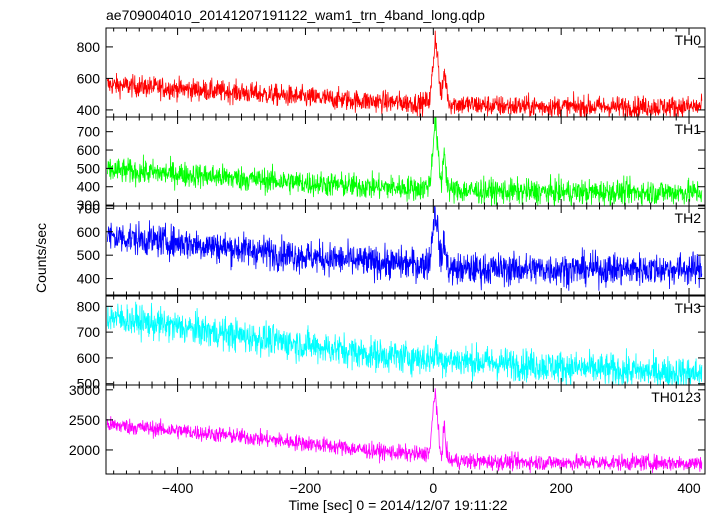  Describe the element at coordinates (676, 397) in the screenshot. I see `panel-label-th0123: TH0123` at that location.